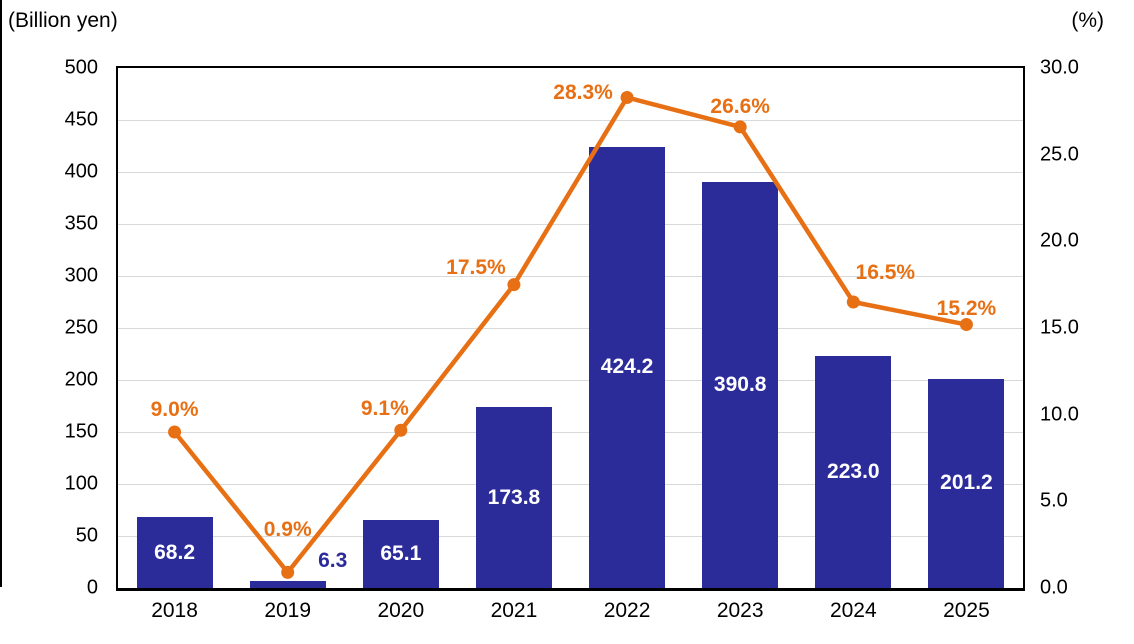 The image size is (1134, 644). I want to click on line-marker-2024, so click(853, 302).